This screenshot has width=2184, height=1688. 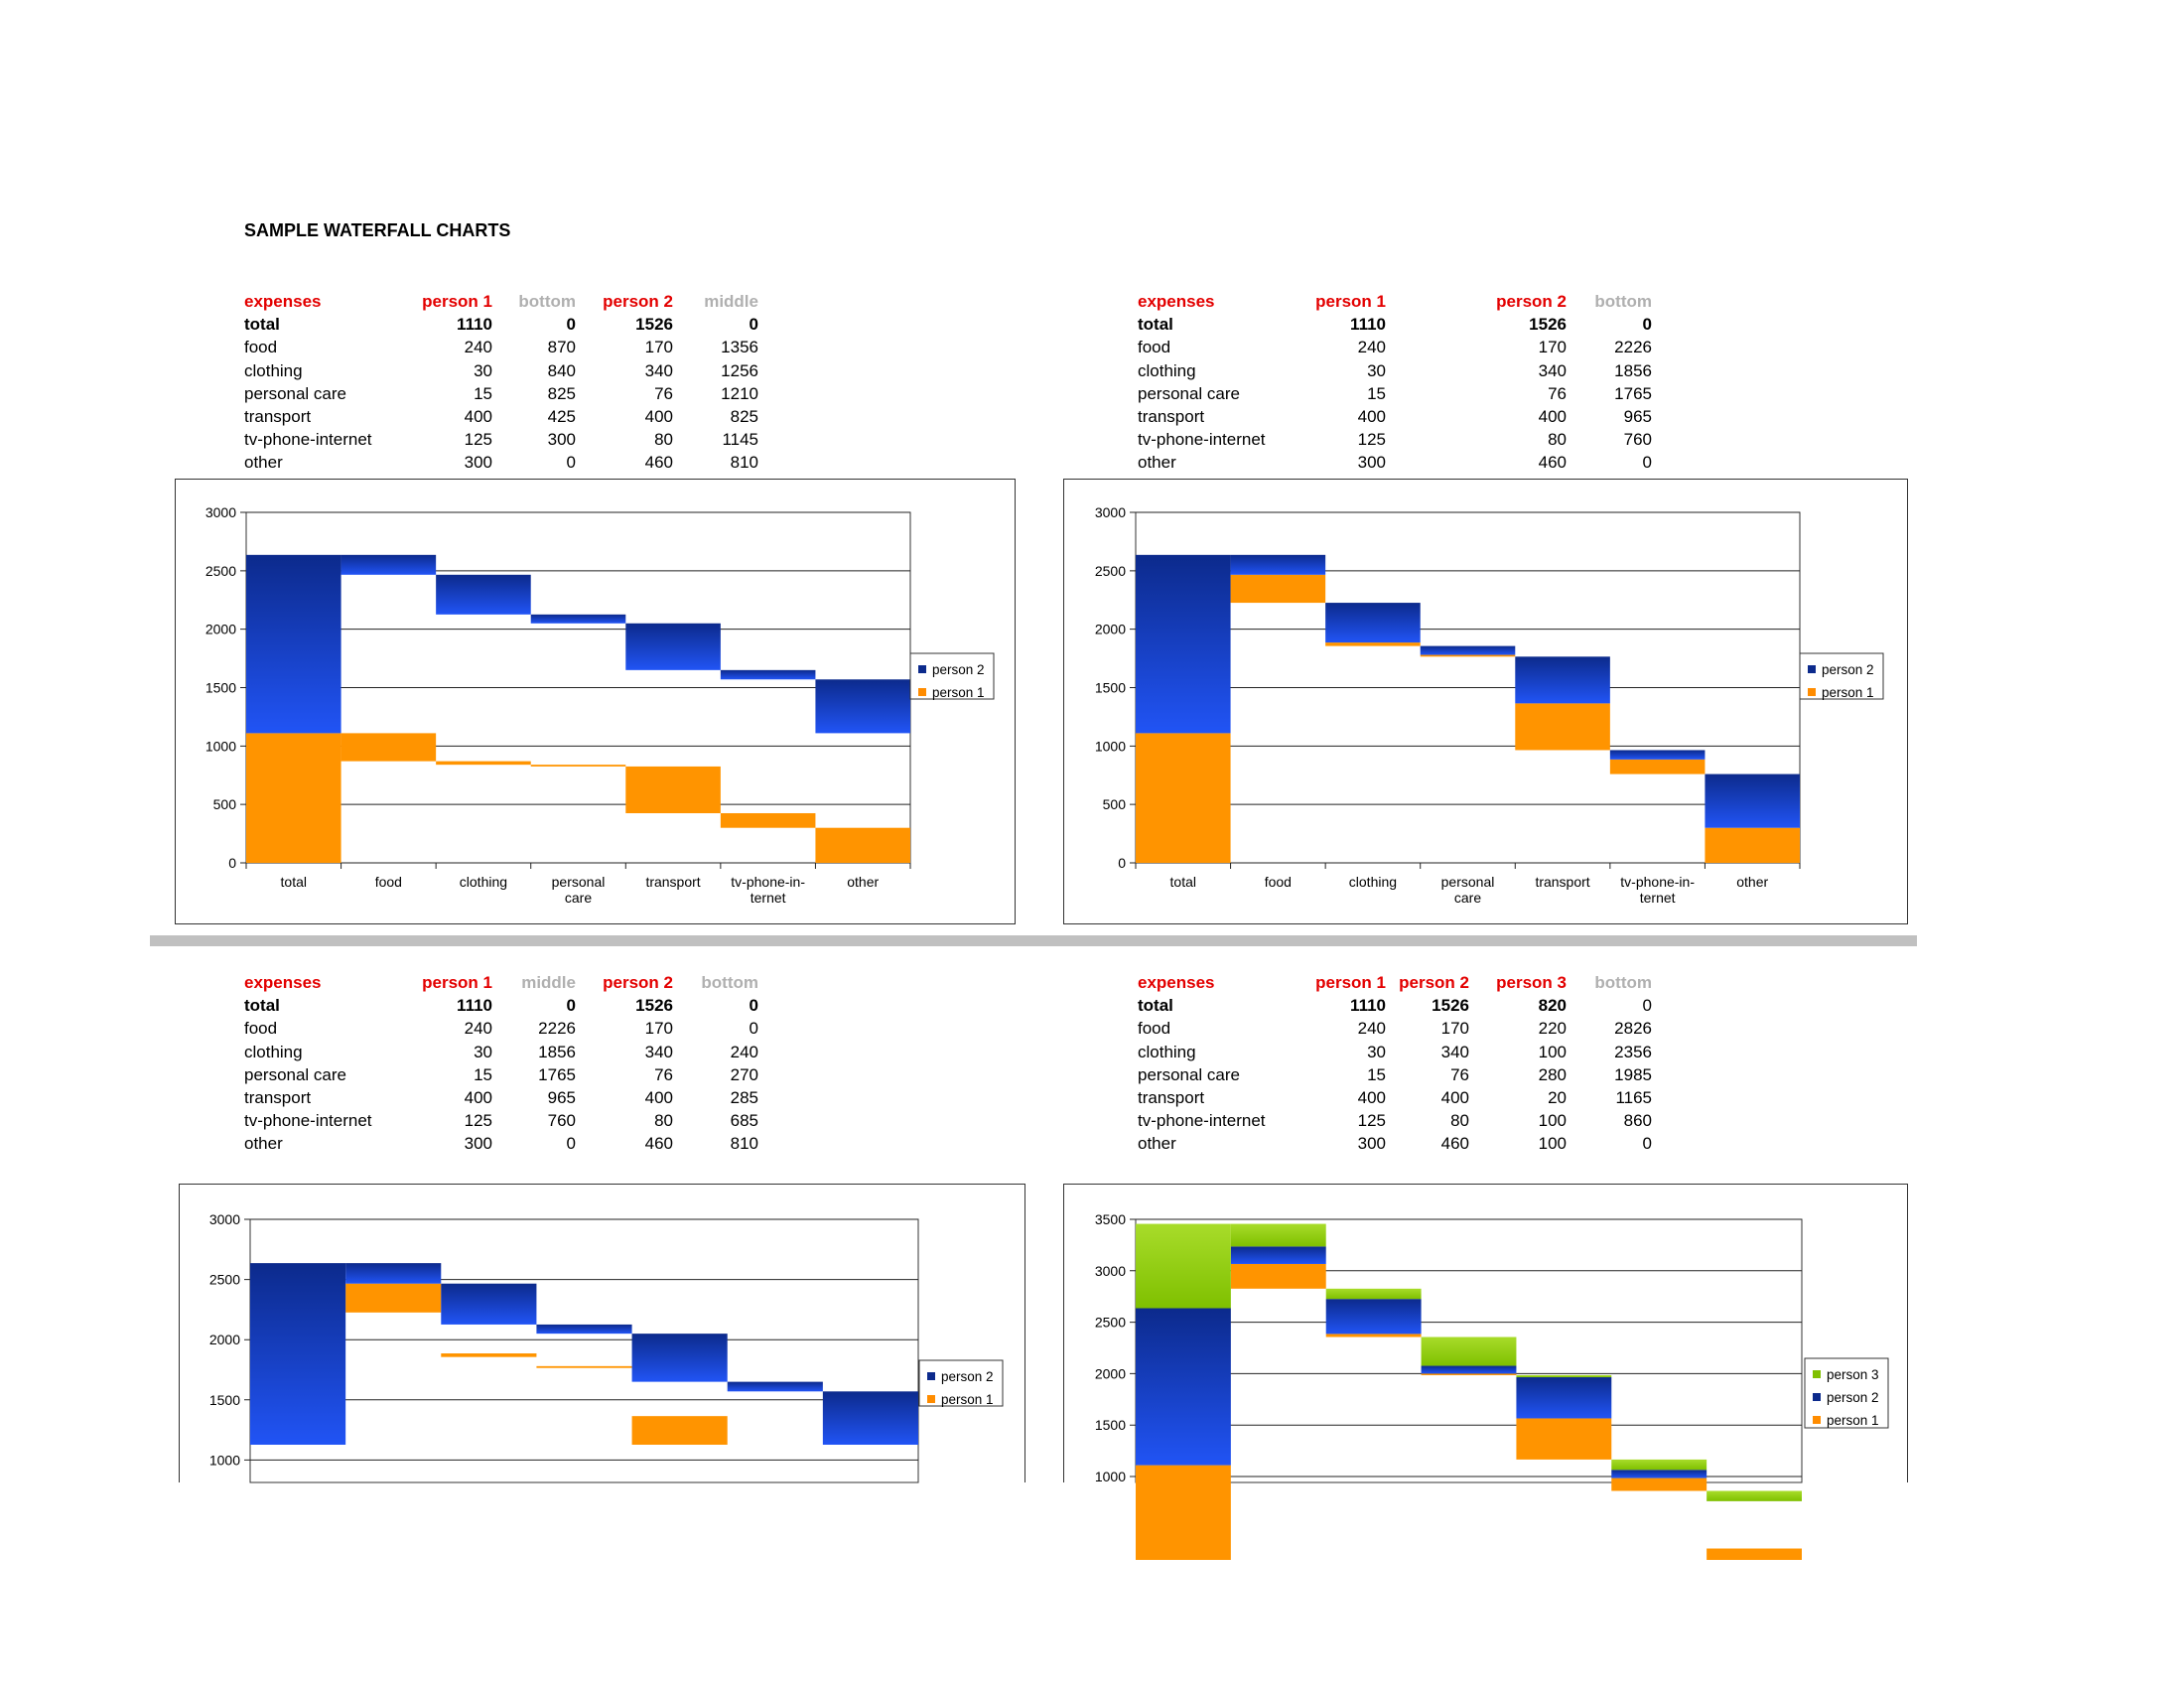 I want to click on table-cell, so click(x=1427, y=347).